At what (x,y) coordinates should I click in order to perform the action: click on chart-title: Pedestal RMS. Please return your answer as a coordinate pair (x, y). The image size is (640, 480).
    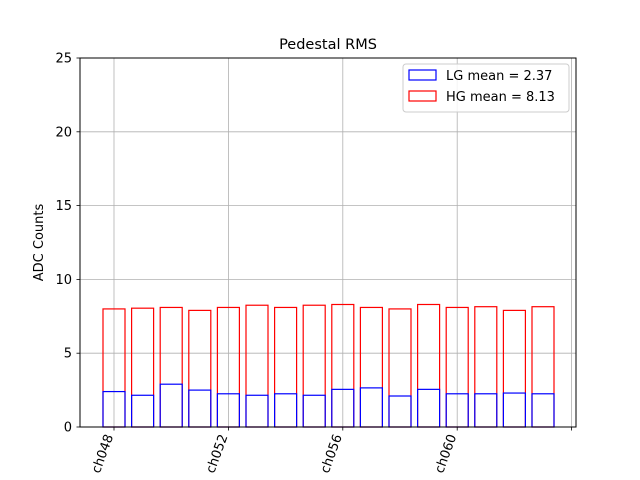
    Looking at the image, I should click on (328, 45).